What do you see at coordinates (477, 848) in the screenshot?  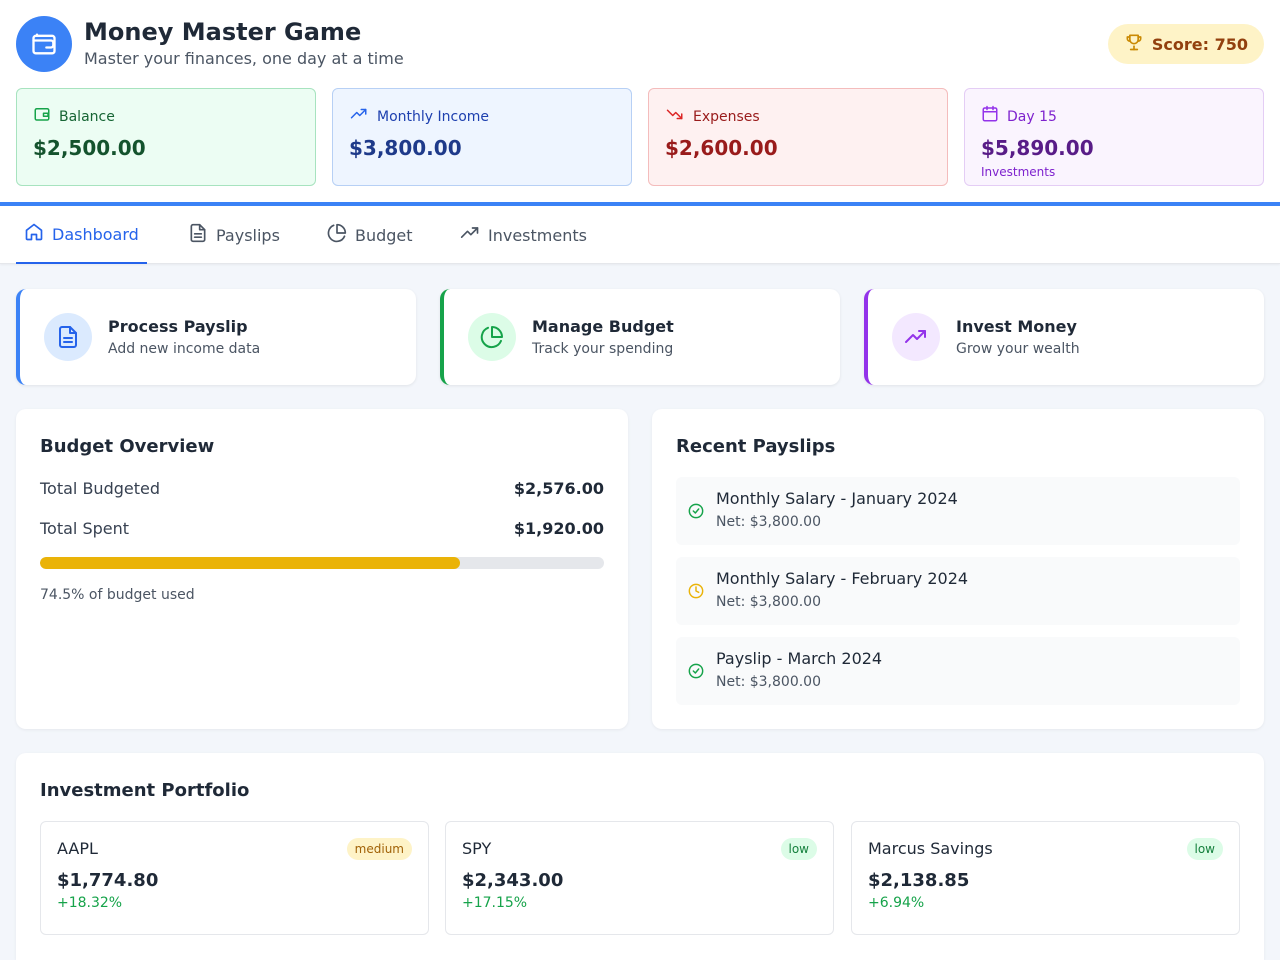 I see `investment-name: SPY` at bounding box center [477, 848].